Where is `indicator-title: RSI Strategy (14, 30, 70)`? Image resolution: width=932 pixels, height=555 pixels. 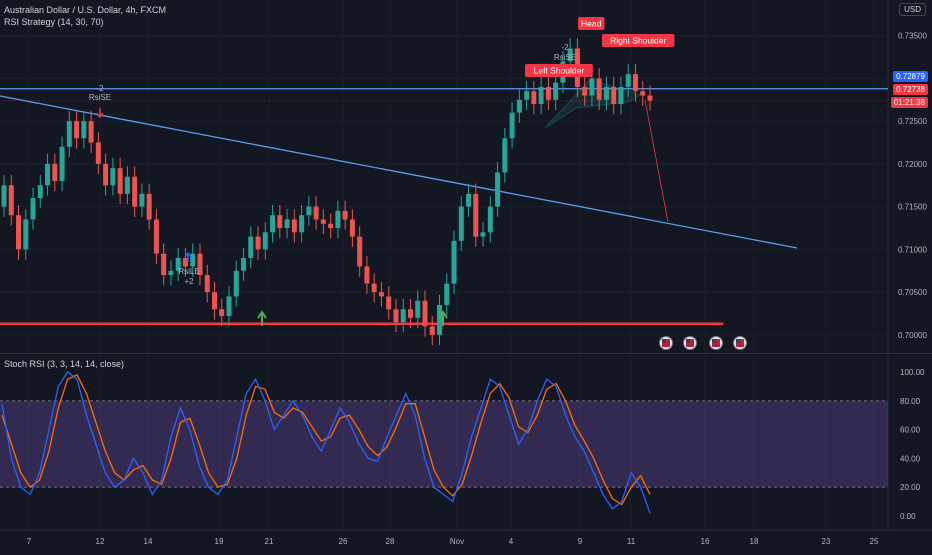
indicator-title: RSI Strategy (14, 30, 70) is located at coordinates (54, 22).